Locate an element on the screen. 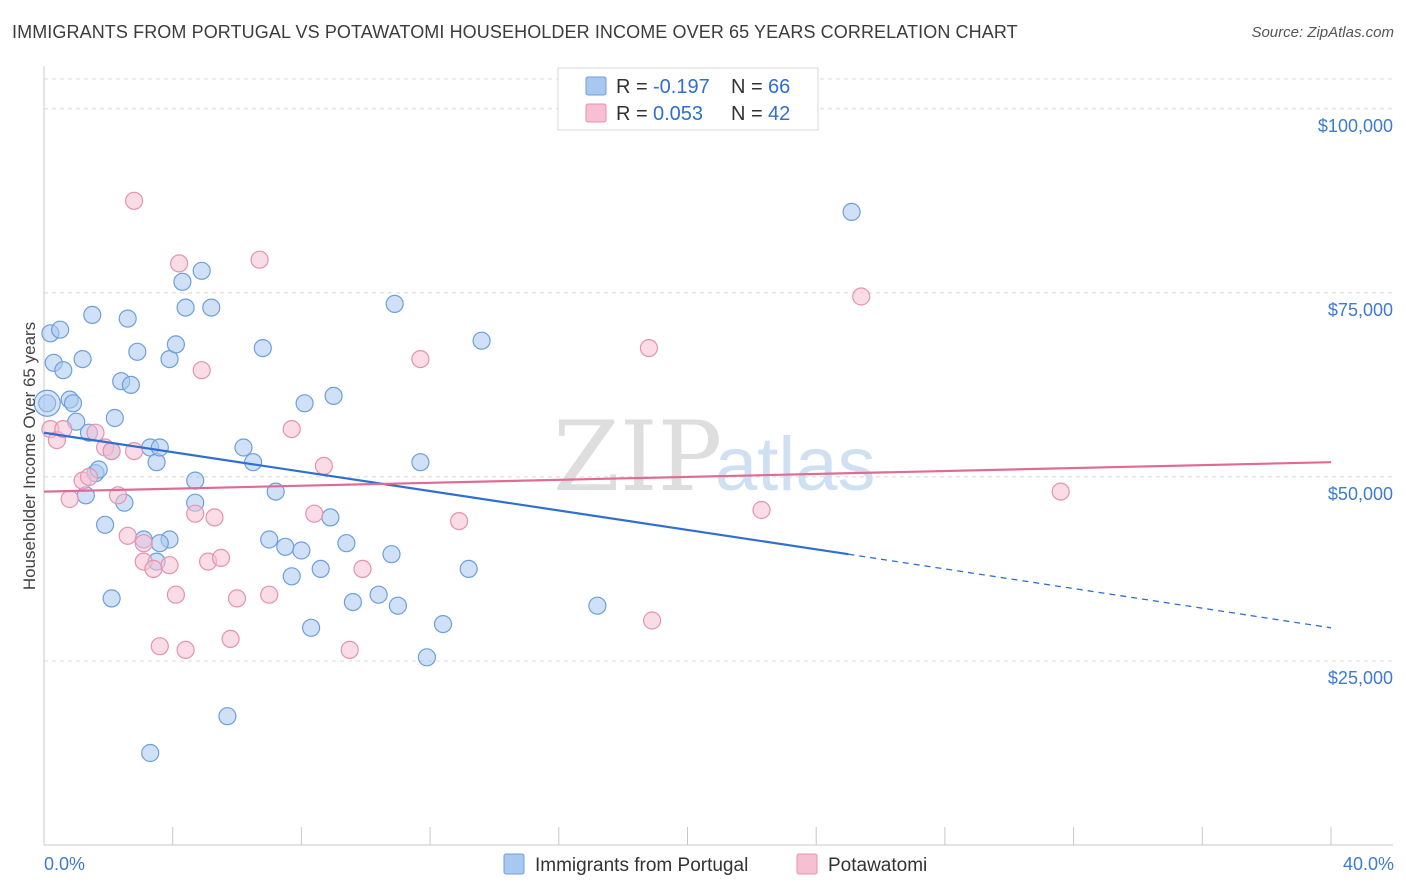  bottom-legend-swatch-potawatomi is located at coordinates (807, 864).